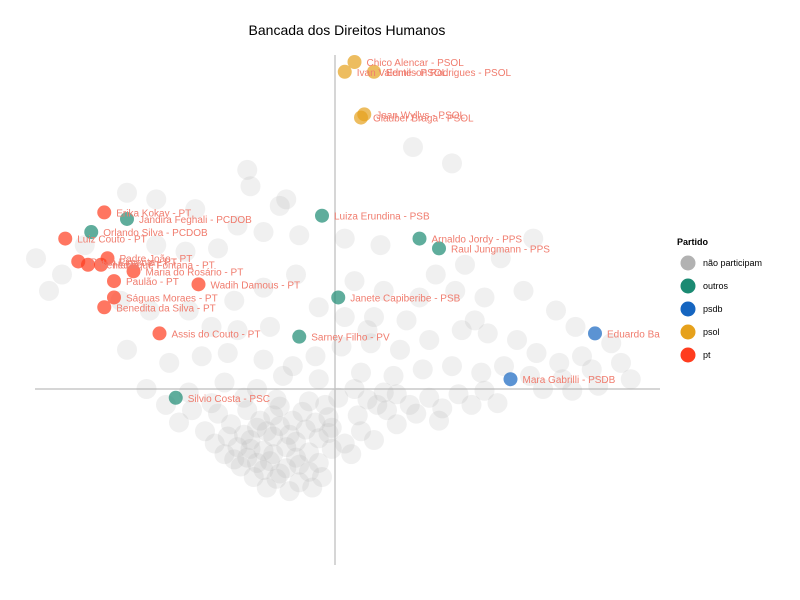 This screenshot has height=600, width=800. Describe the element at coordinates (693, 242) in the screenshot. I see `legend-title: Partido` at that location.